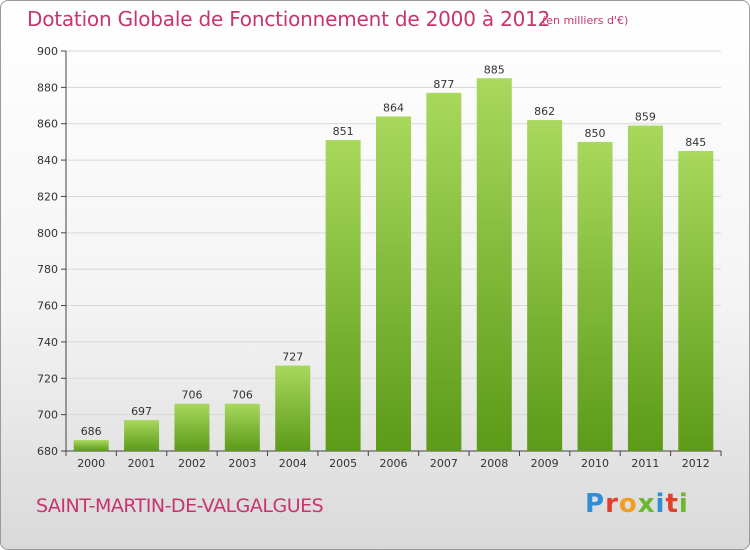 Image resolution: width=750 pixels, height=550 pixels. I want to click on bar-value-label: 697, so click(141, 411).